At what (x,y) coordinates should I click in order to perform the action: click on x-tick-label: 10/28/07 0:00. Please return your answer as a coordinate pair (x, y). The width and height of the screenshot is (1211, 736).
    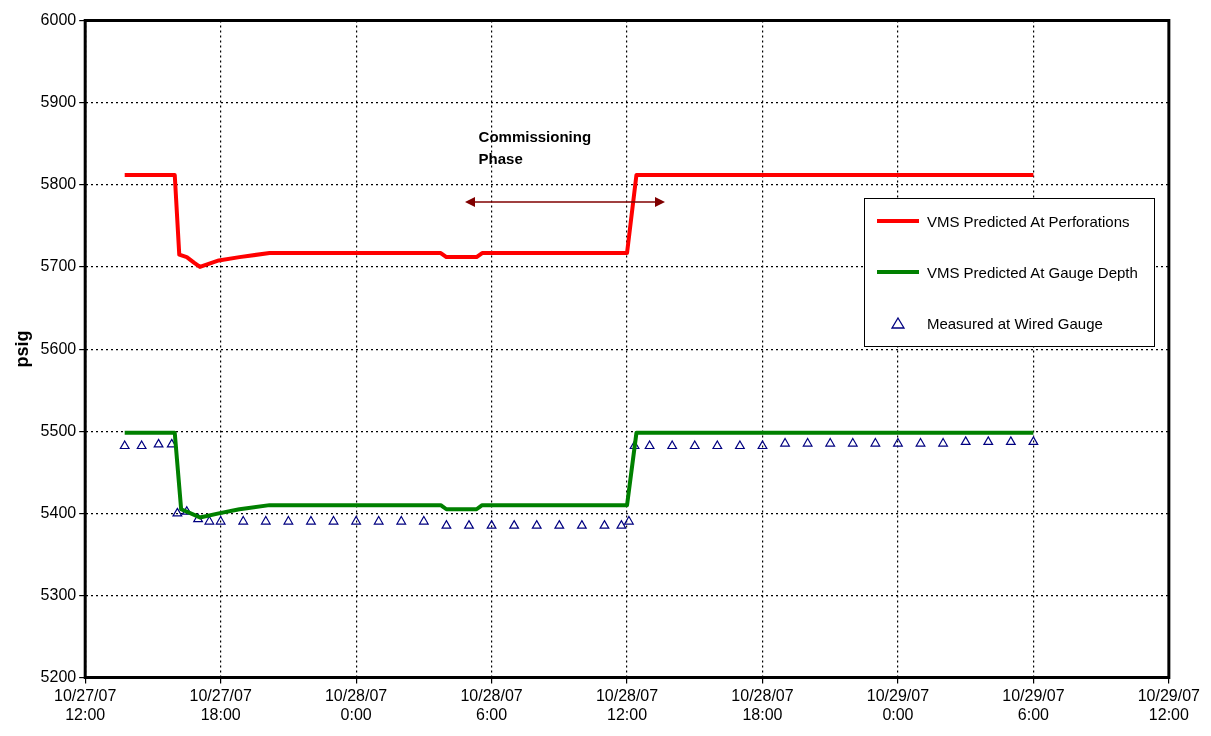
    Looking at the image, I should click on (356, 704).